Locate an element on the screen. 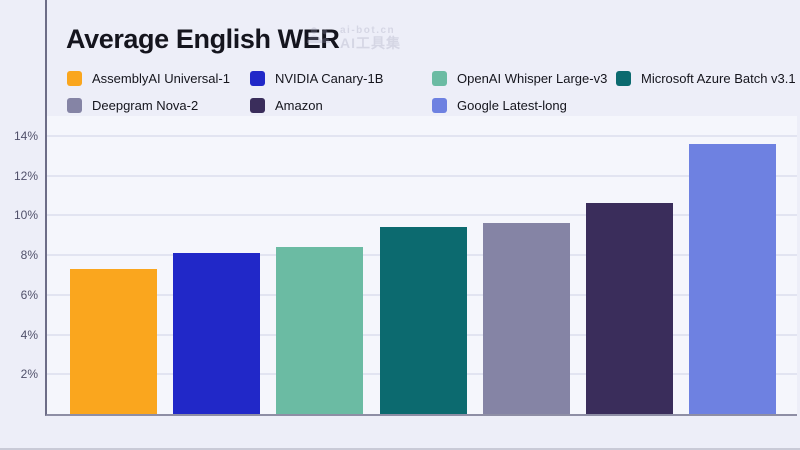  watermark-logo-icon is located at coordinates (320, 38).